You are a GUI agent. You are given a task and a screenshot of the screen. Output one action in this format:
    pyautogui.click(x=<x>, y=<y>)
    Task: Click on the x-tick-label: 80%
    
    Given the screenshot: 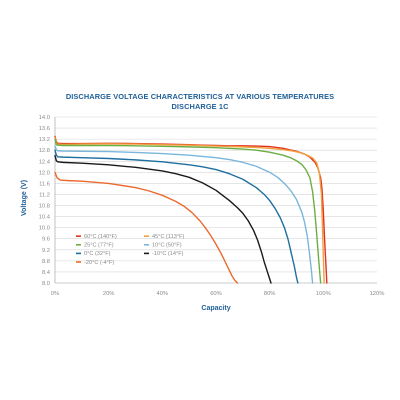 What is the action you would take?
    pyautogui.click(x=270, y=294)
    